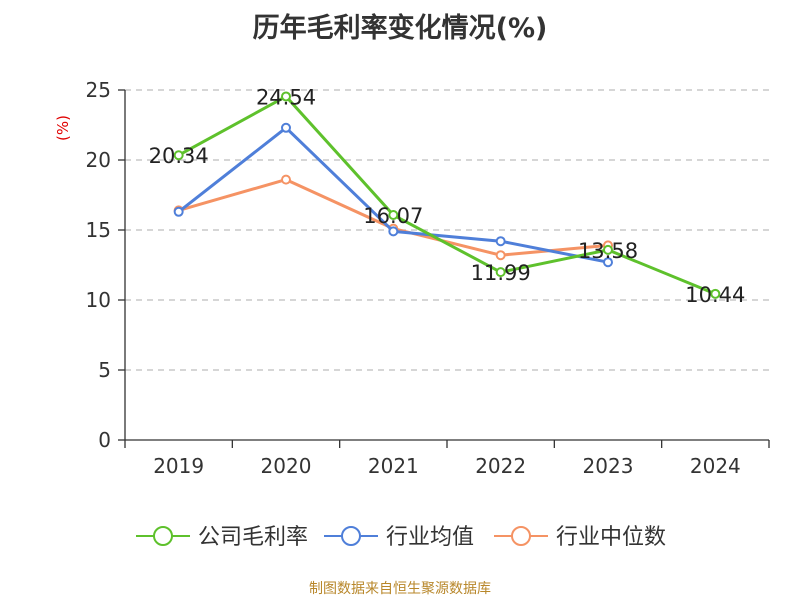 The width and height of the screenshot is (800, 600). I want to click on legend: 公司毛利率 行业均值 行业中位数, so click(401, 537).